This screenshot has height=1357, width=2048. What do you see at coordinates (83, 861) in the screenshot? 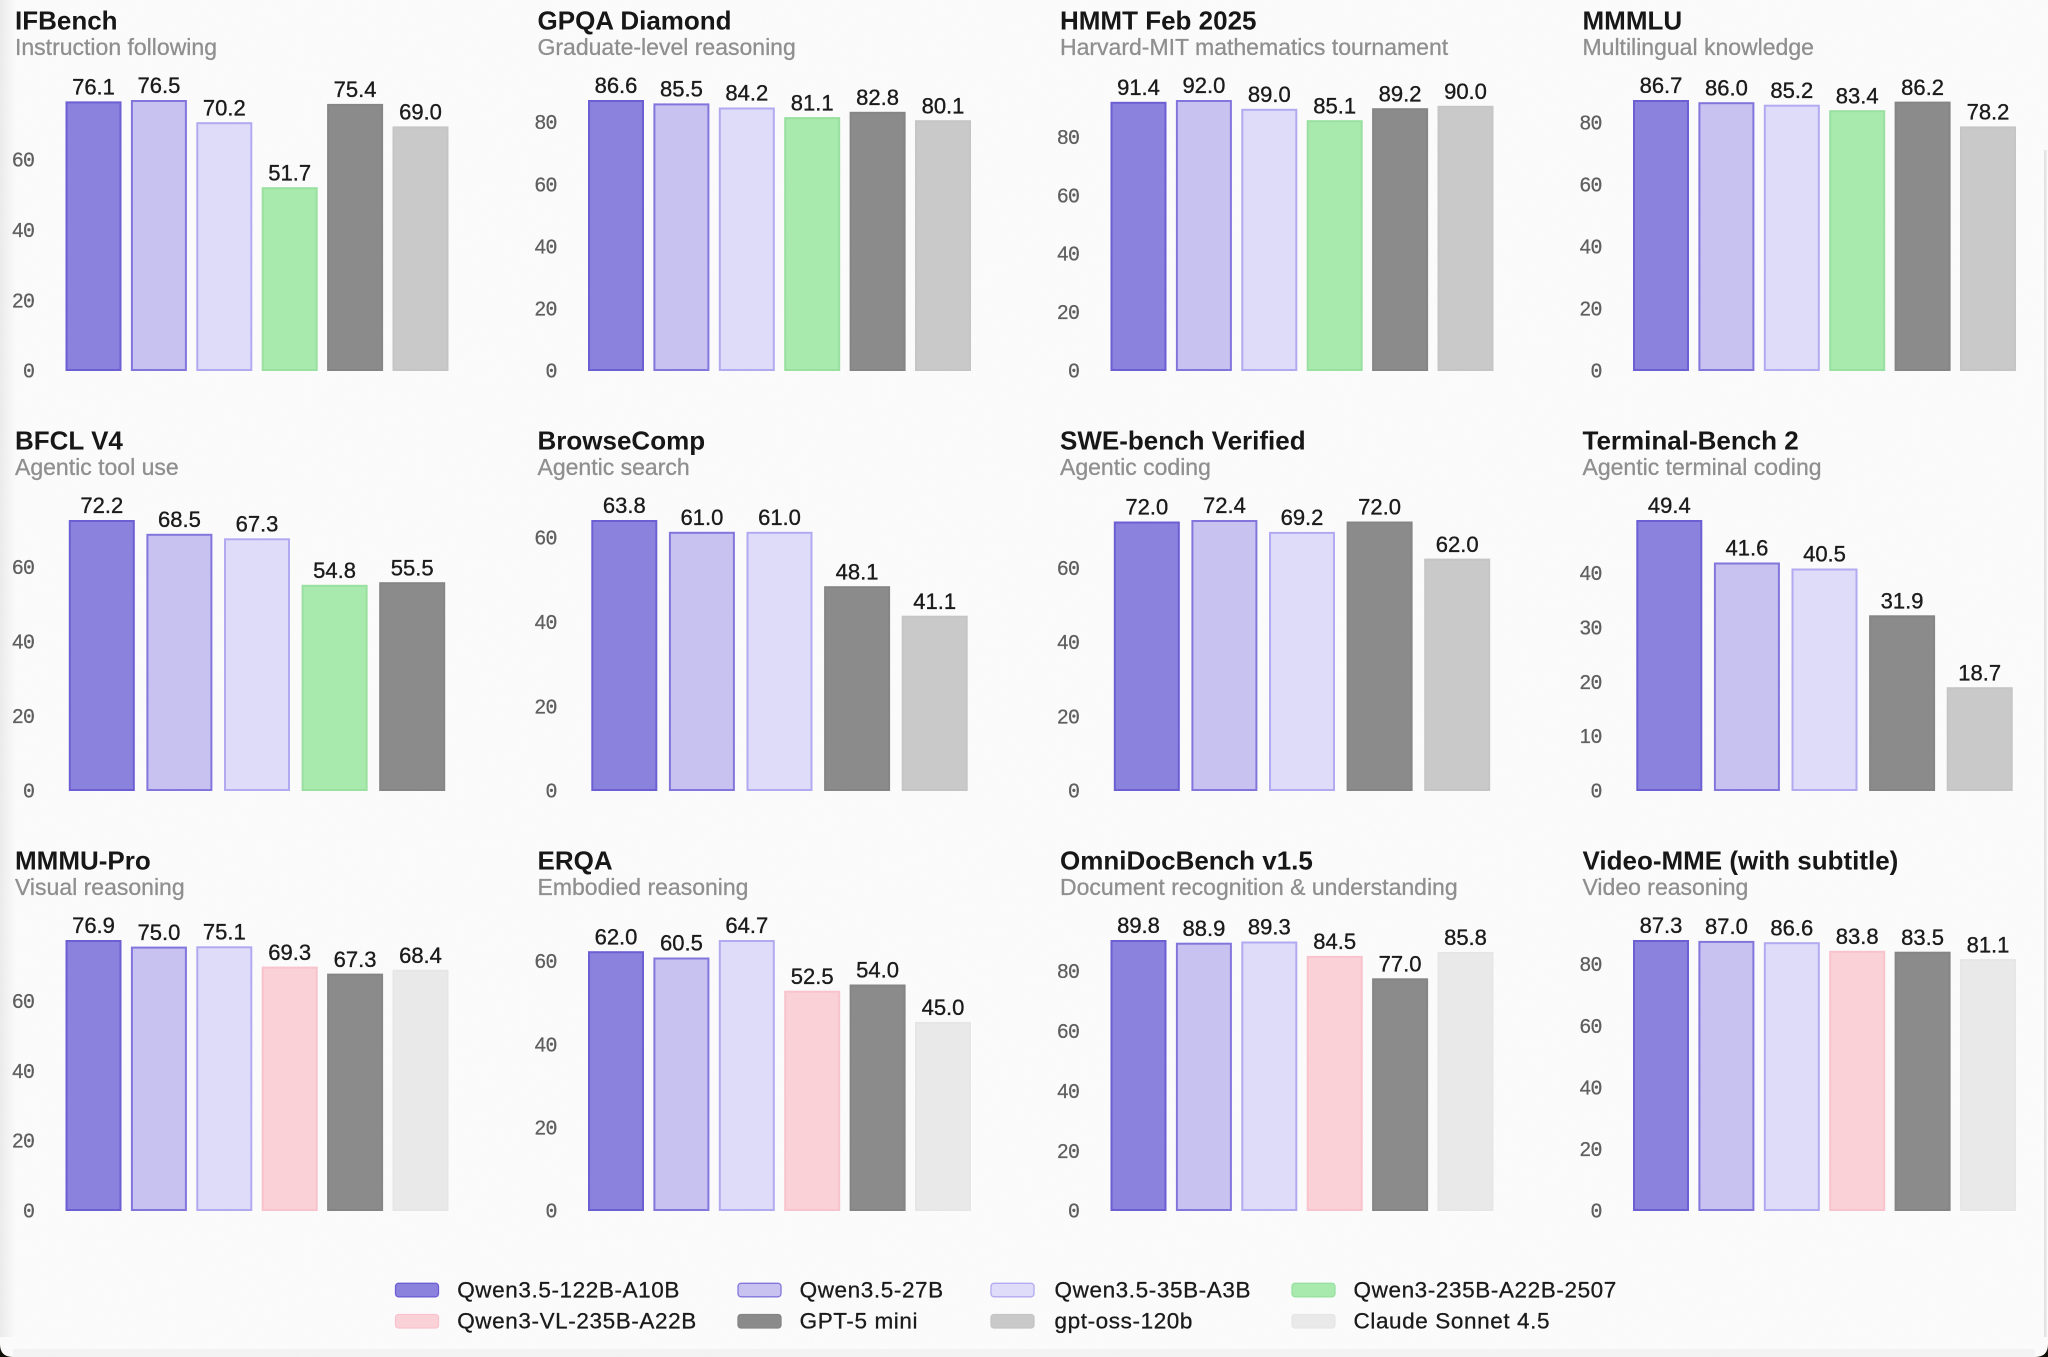
I see `svg-text: MMMU-Pro` at bounding box center [83, 861].